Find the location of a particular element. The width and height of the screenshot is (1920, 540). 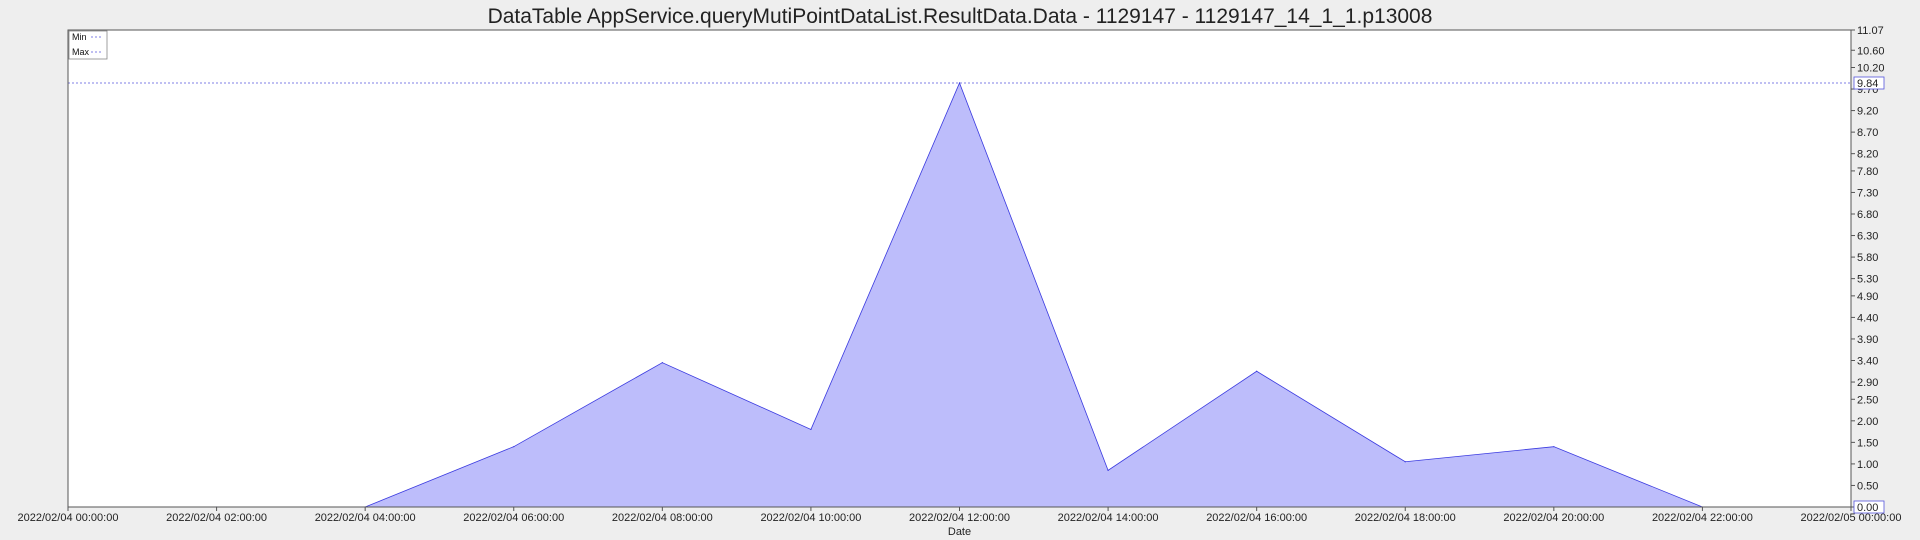

y-tick-label: 4.40 is located at coordinates (1867, 318).